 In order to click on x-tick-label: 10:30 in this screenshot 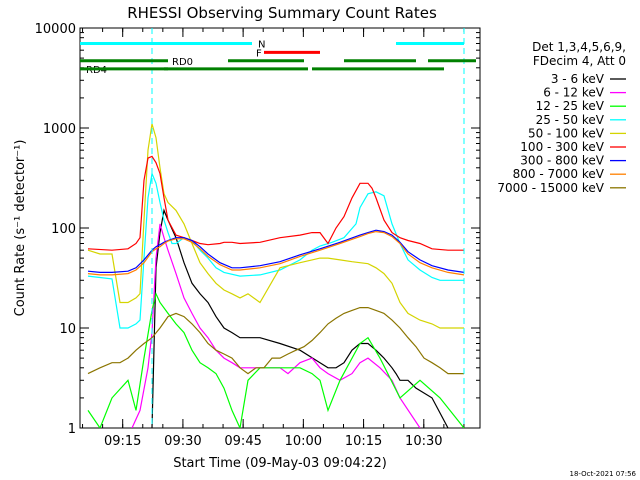, I will do `click(423, 441)`.